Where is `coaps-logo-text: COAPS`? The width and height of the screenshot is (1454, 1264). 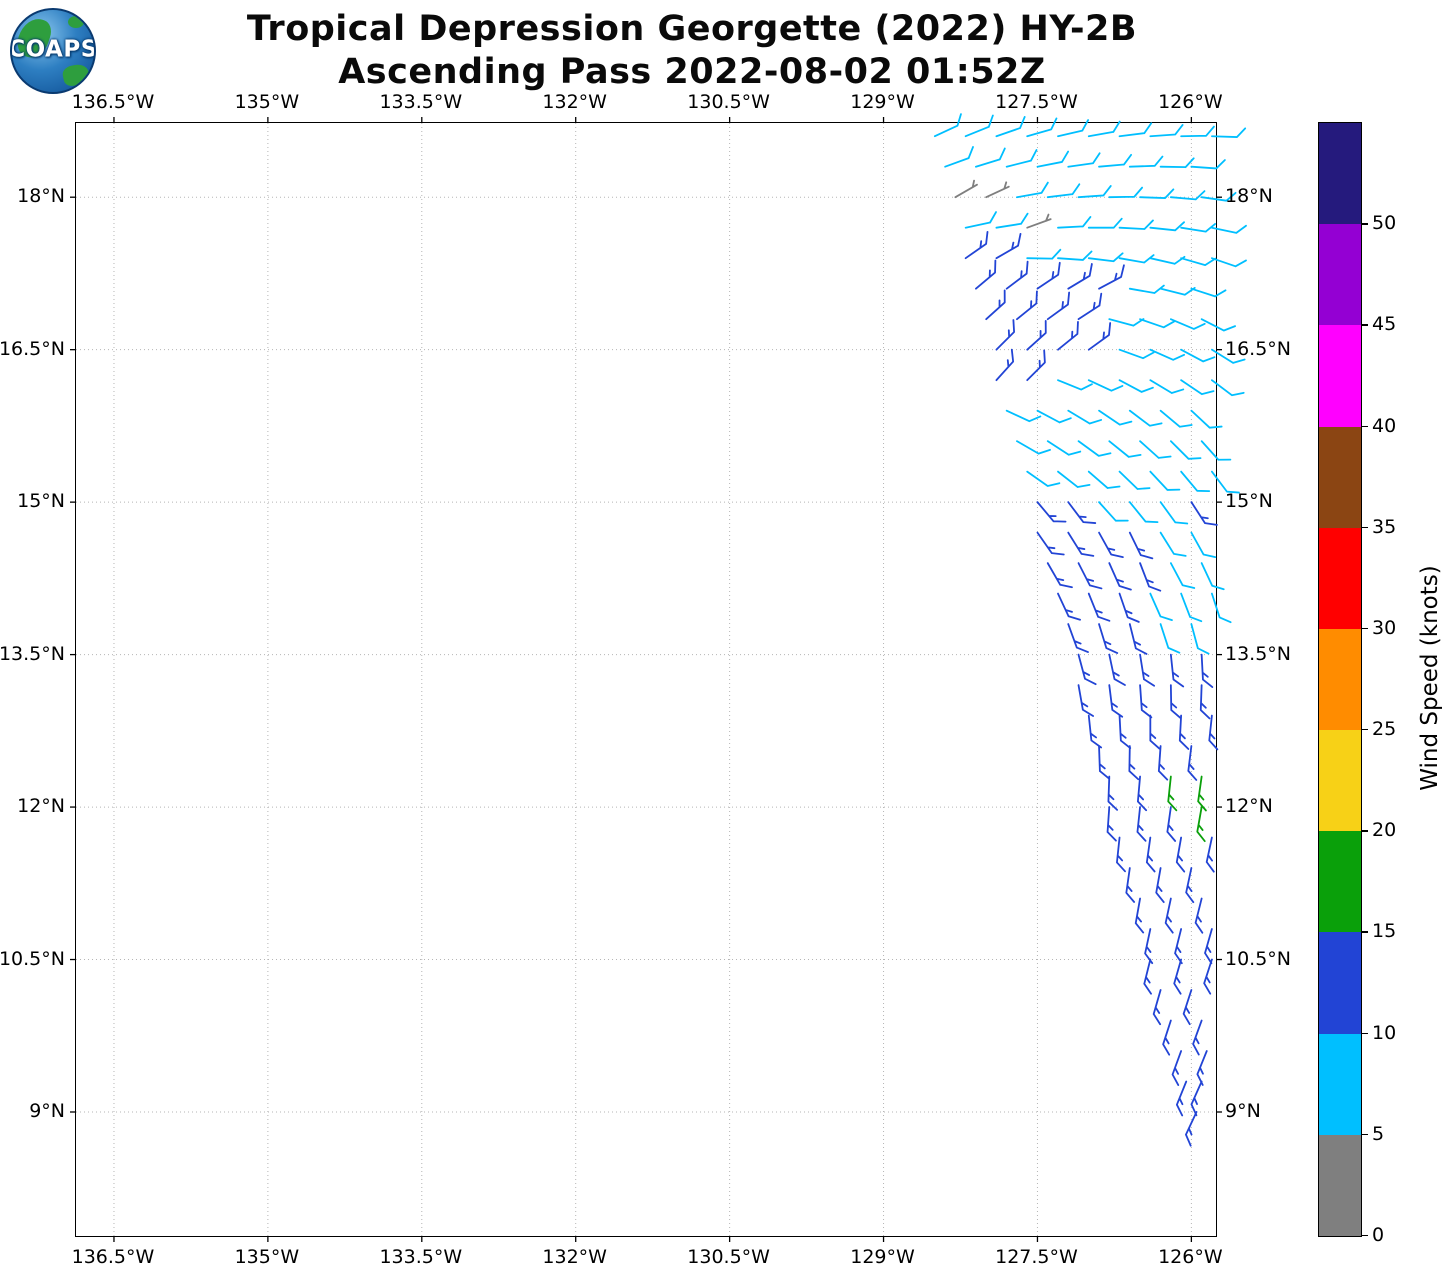 coaps-logo-text: COAPS is located at coordinates (53, 49).